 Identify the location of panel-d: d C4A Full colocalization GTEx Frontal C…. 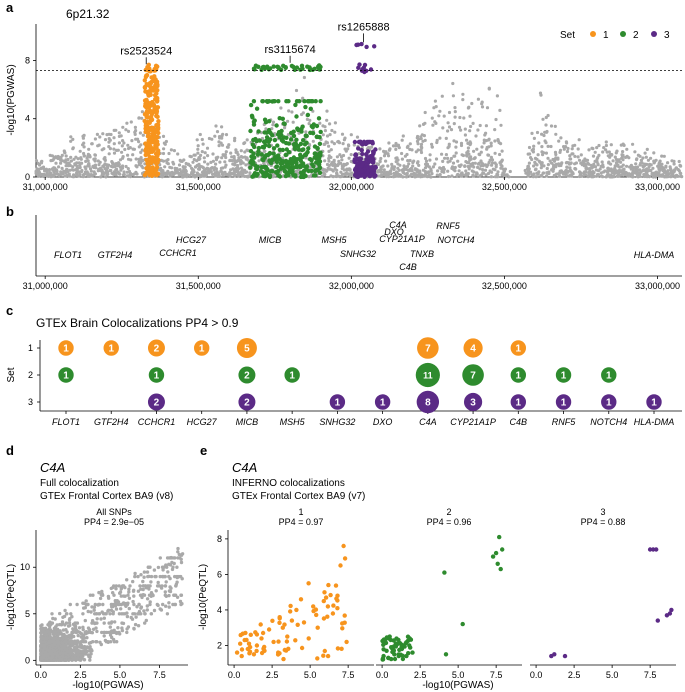
(97, 567).